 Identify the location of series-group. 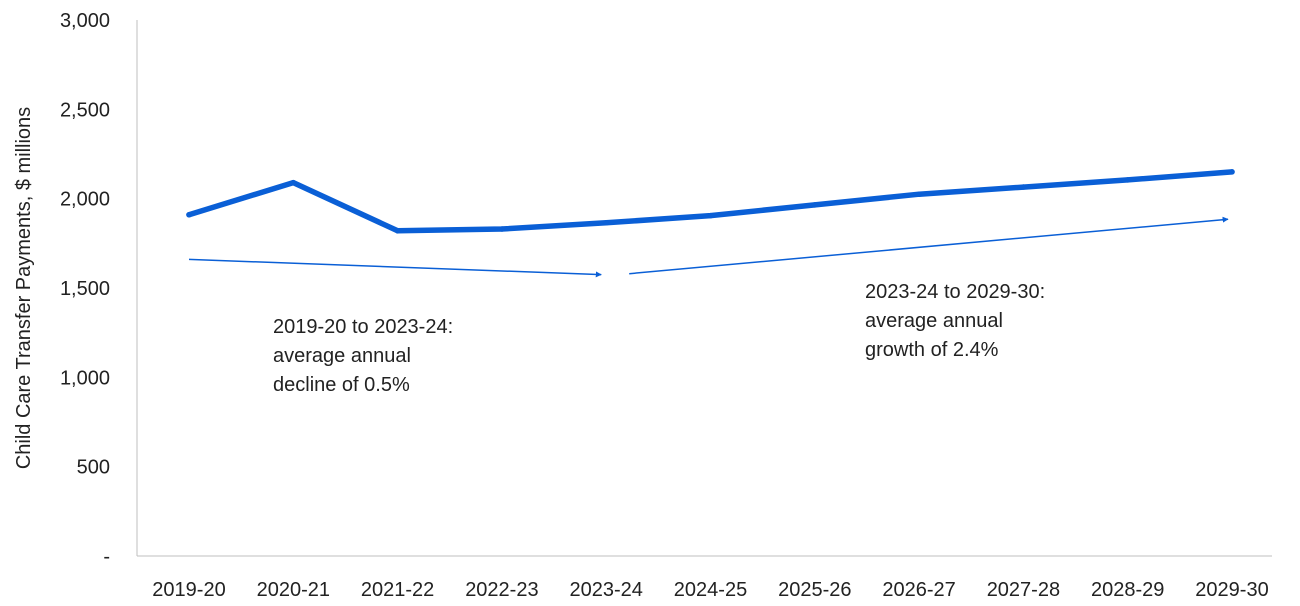
(710, 201).